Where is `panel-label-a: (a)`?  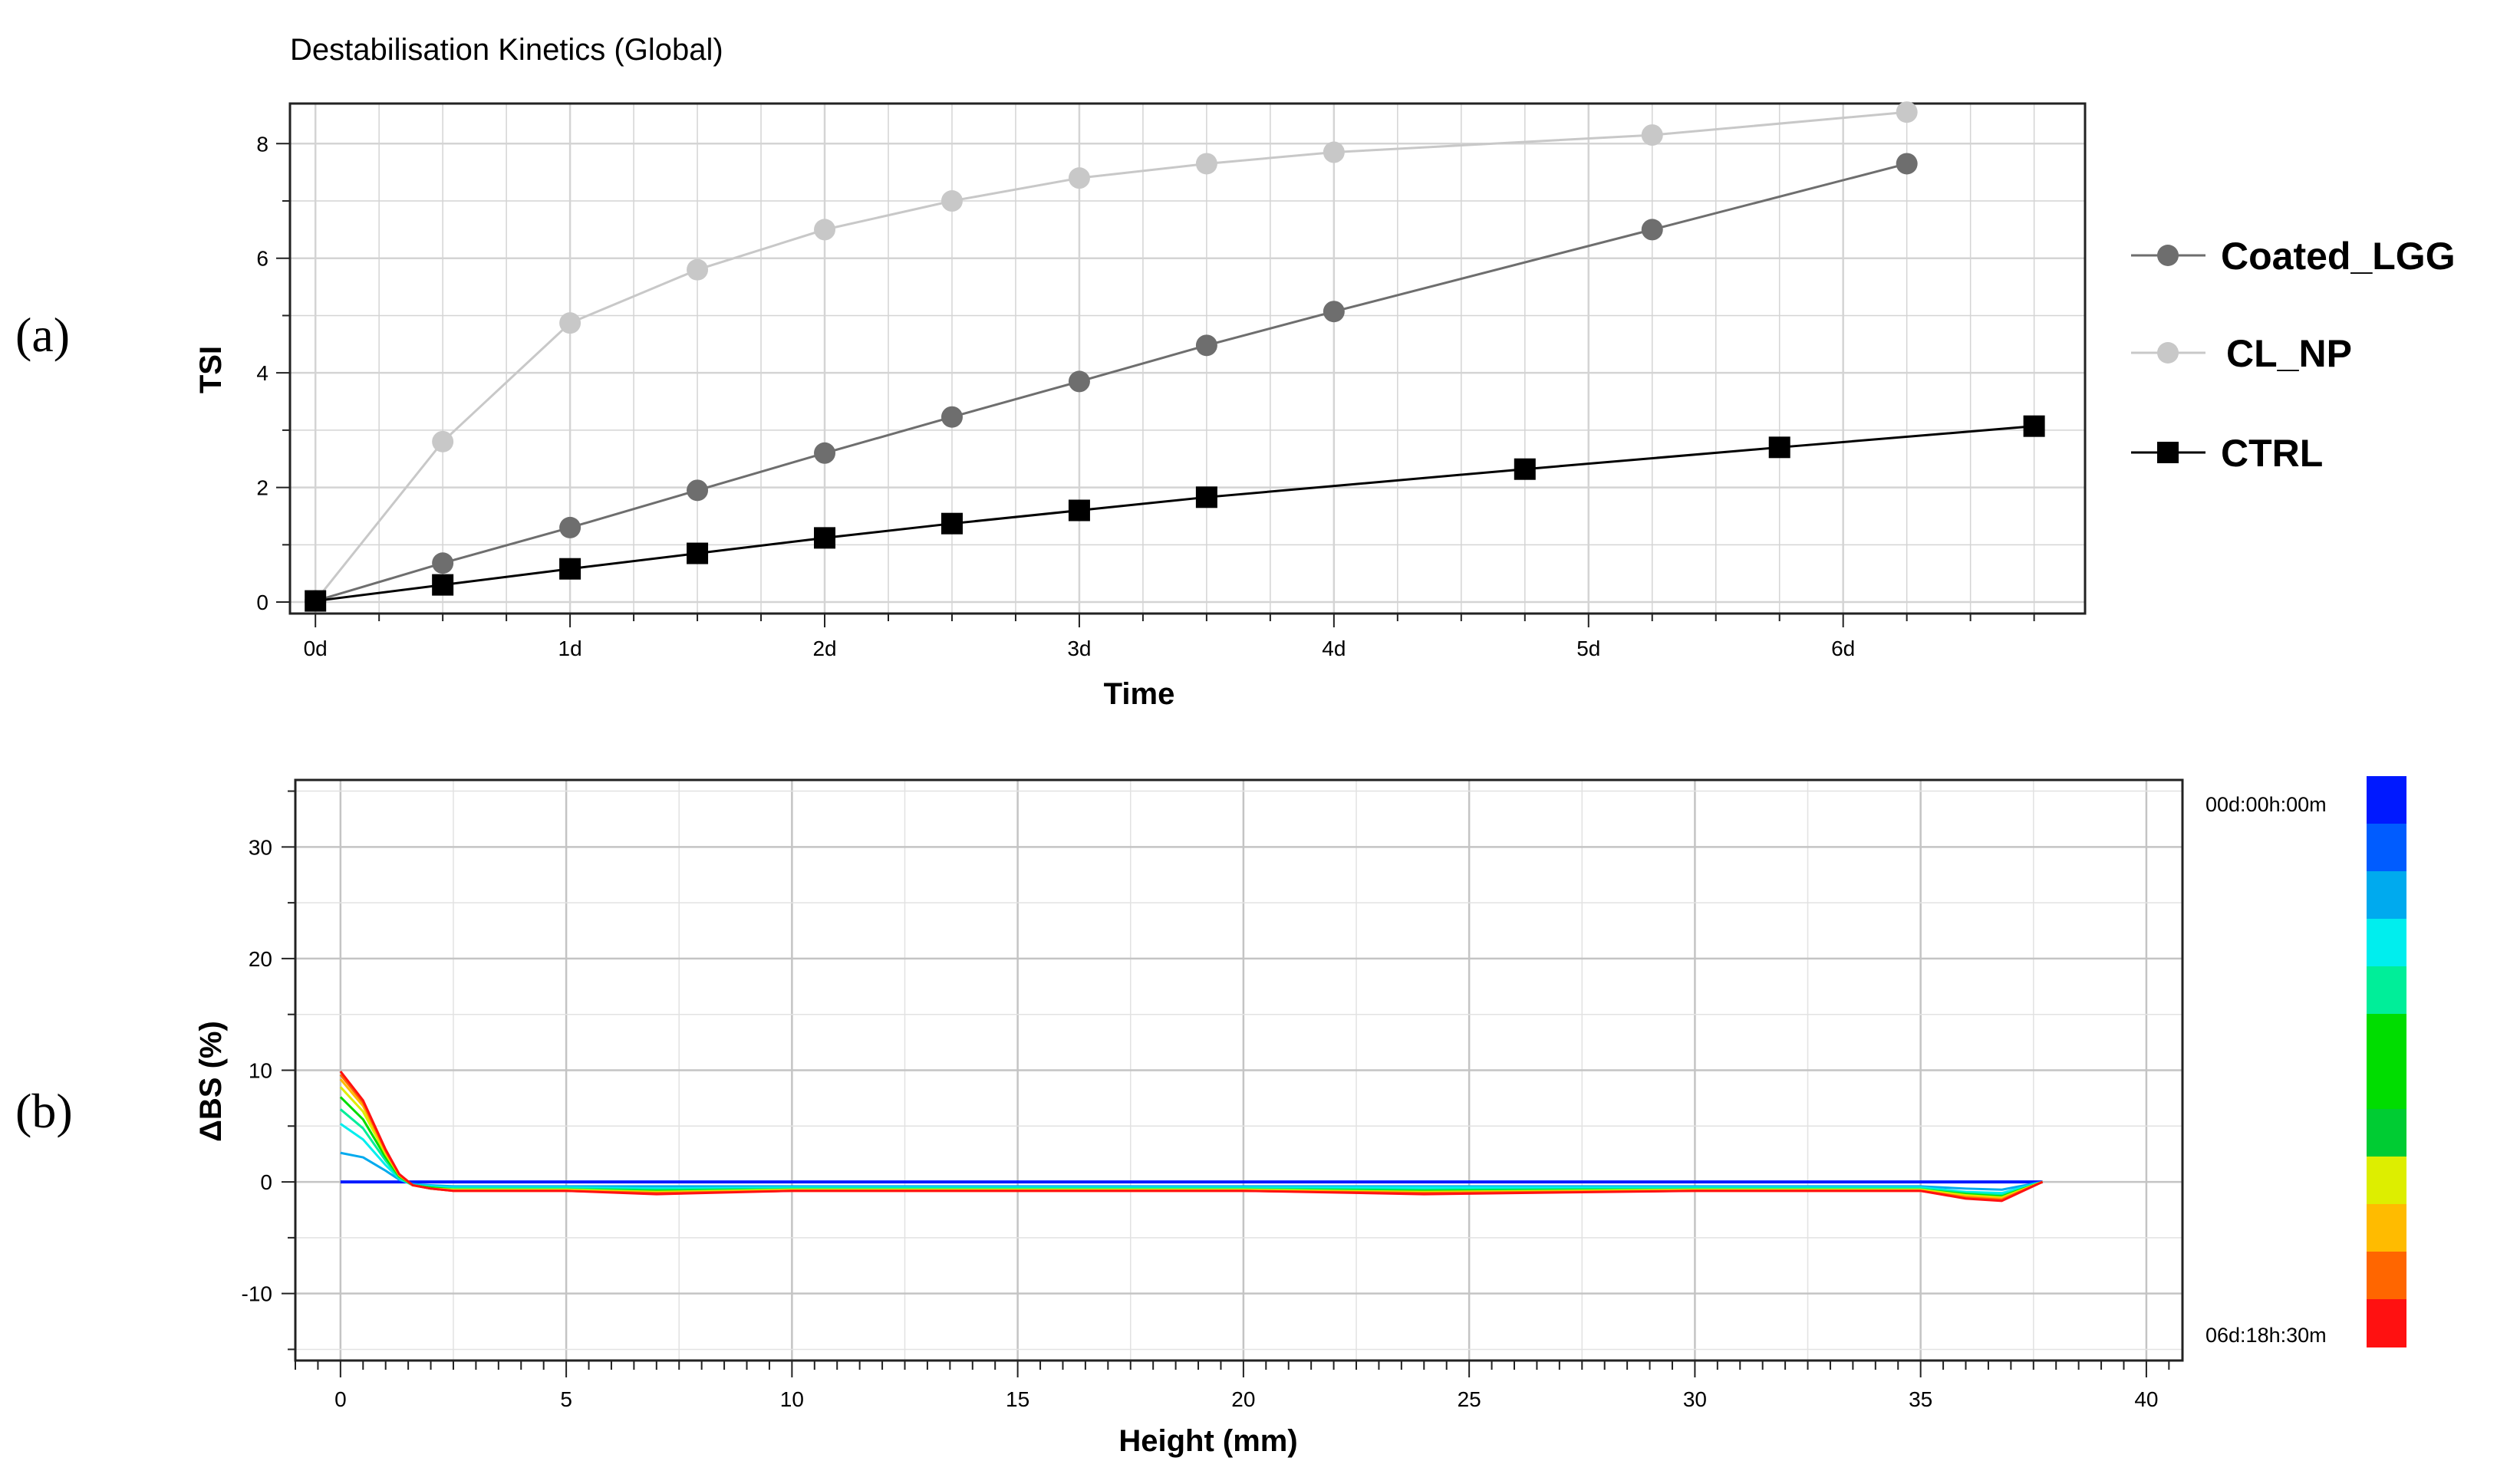
panel-label-a: (a) is located at coordinates (42, 335).